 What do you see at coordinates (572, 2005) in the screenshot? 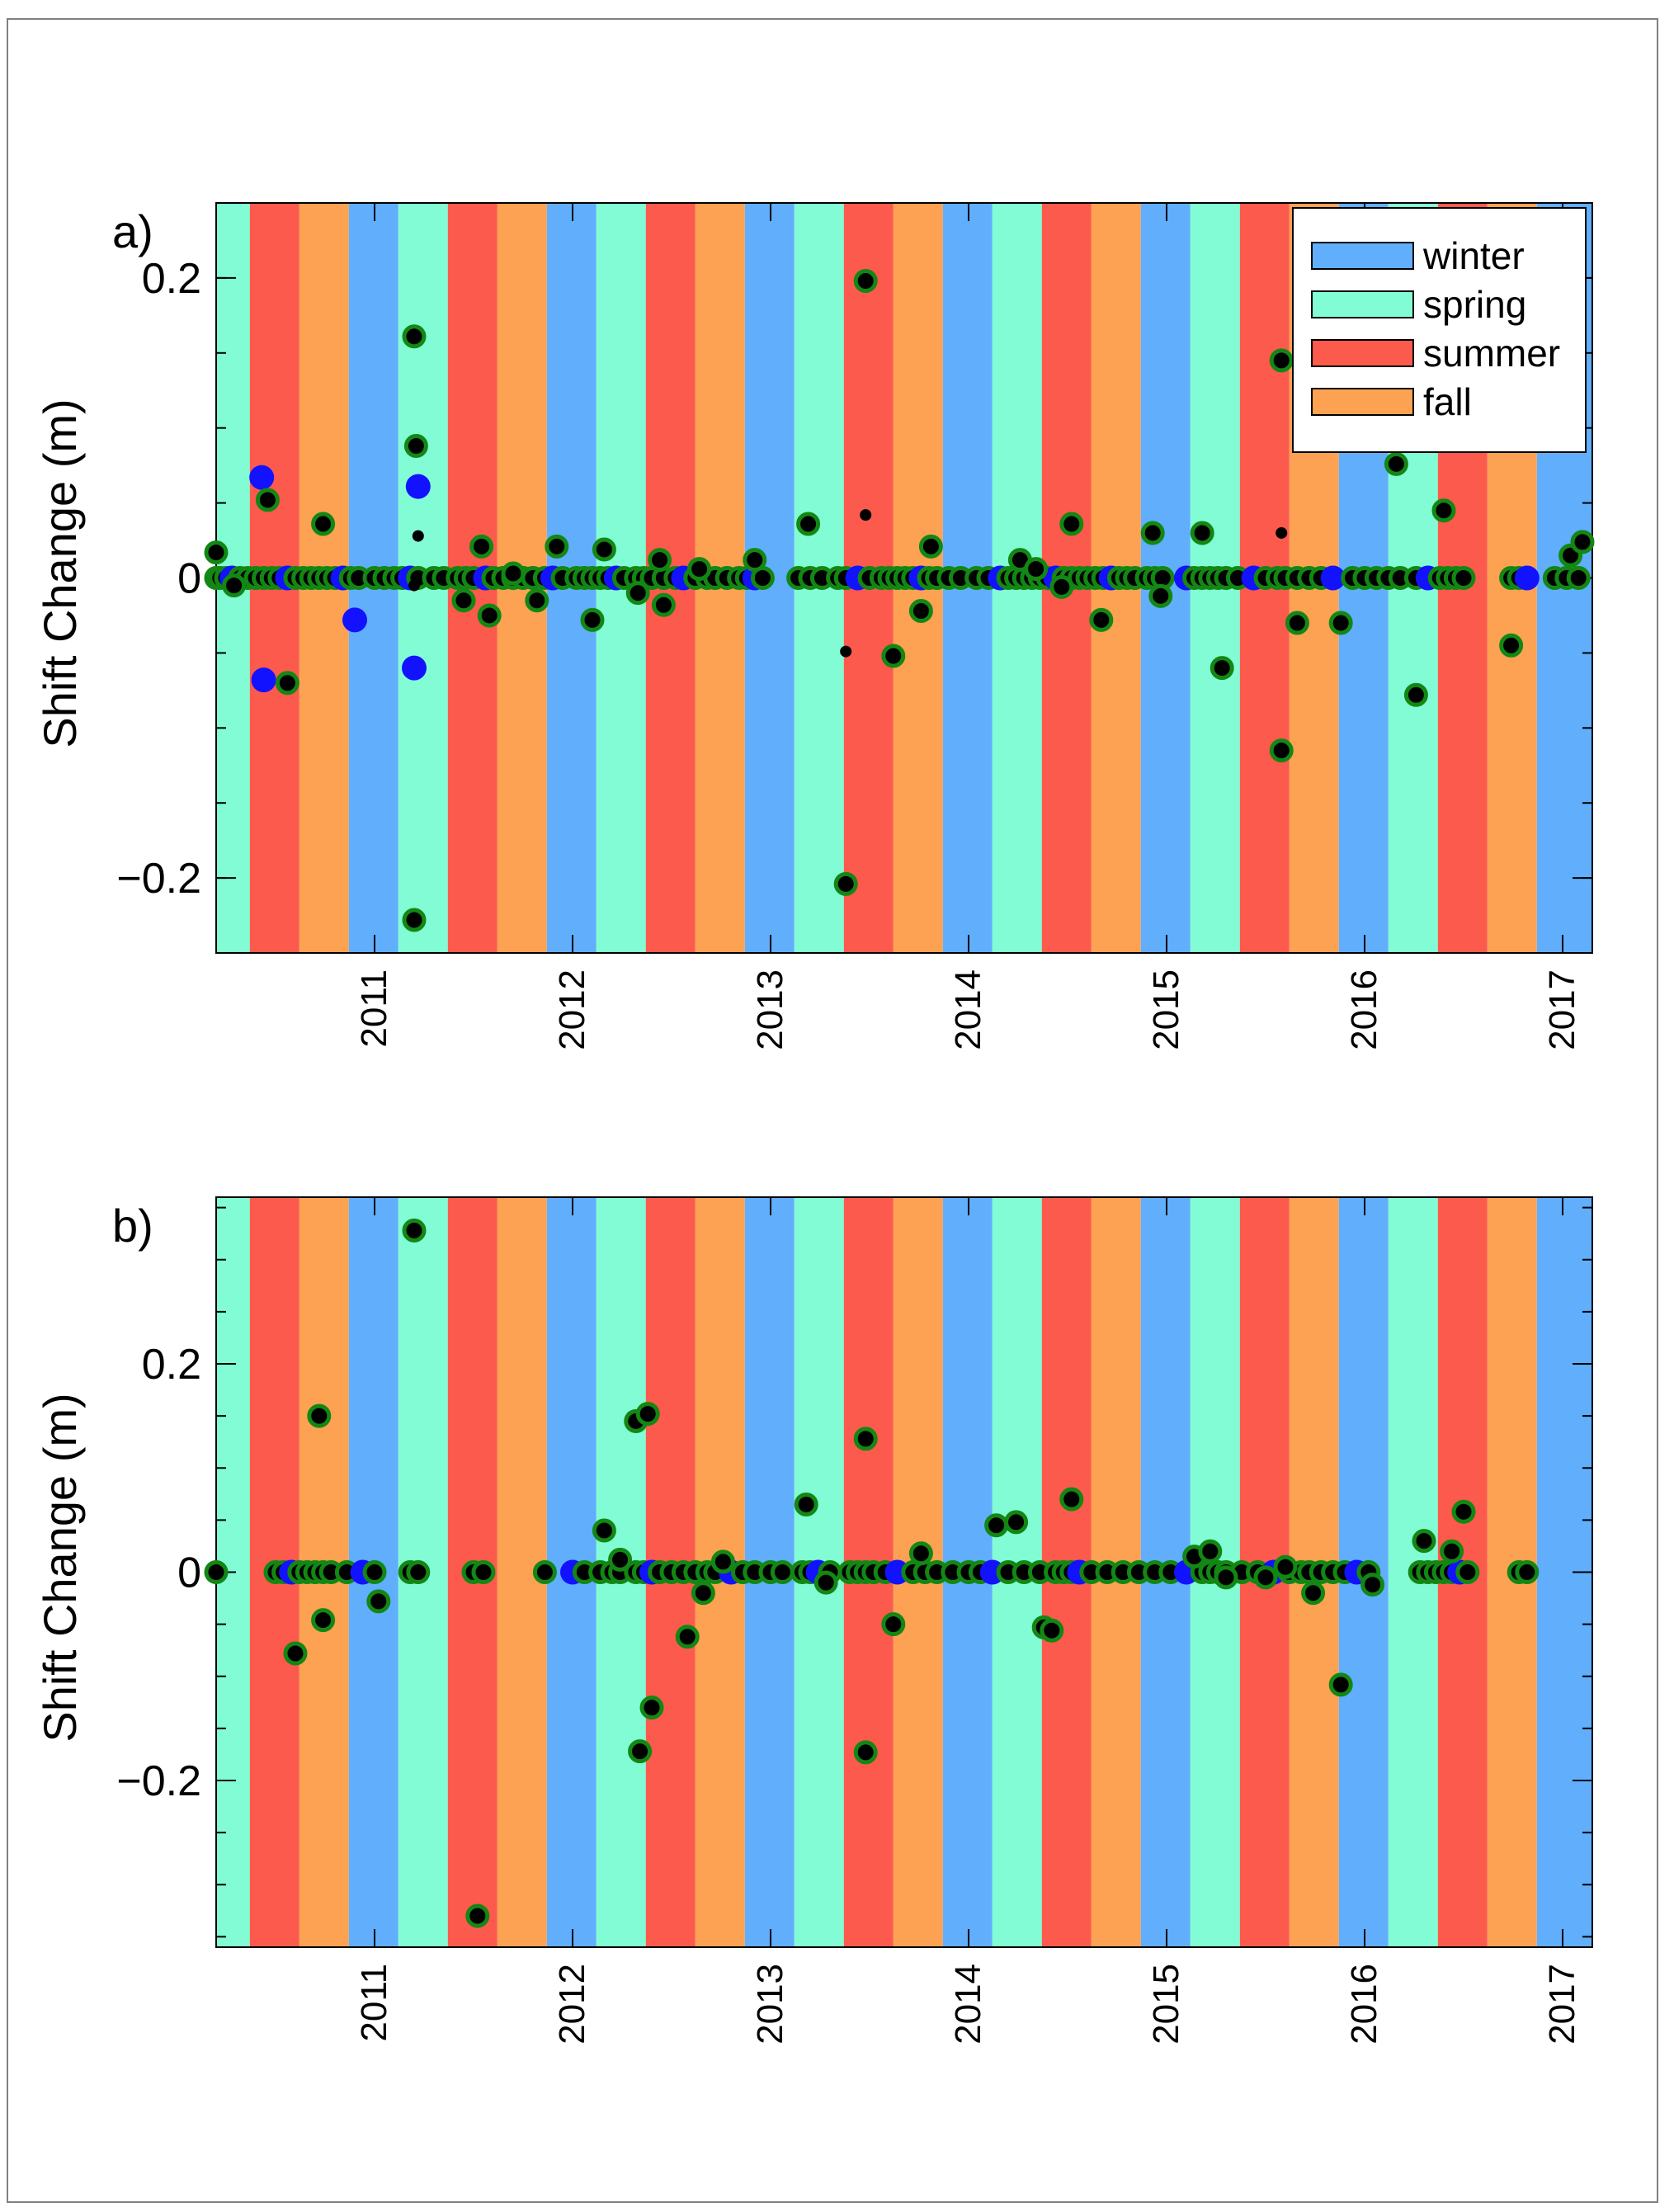
I see `x-tick-label: 2012` at bounding box center [572, 2005].